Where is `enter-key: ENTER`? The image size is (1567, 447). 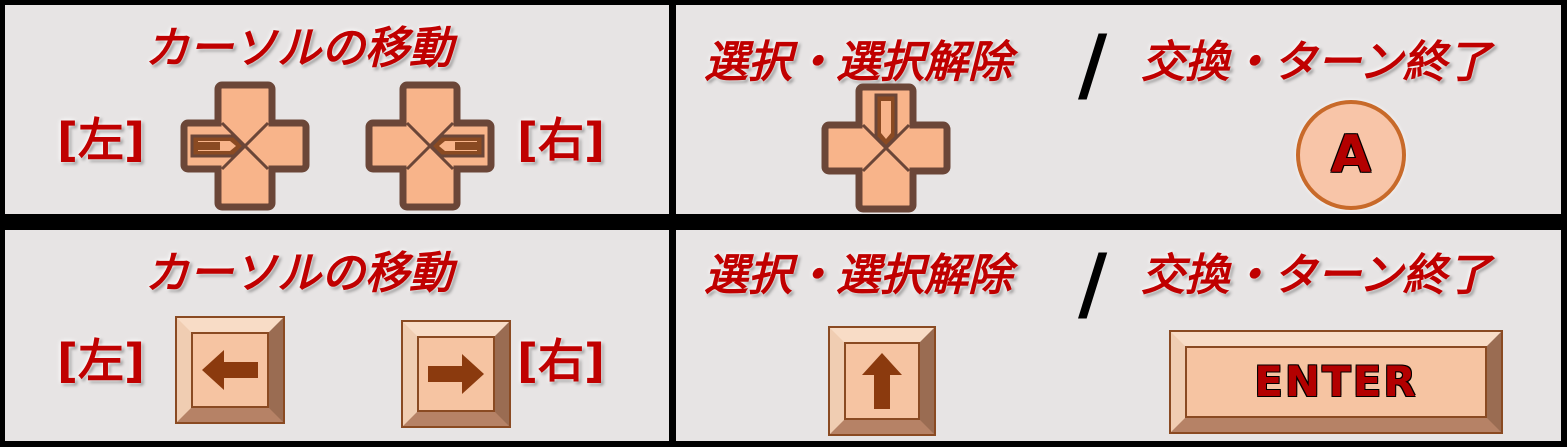
enter-key: ENTER is located at coordinates (1336, 382).